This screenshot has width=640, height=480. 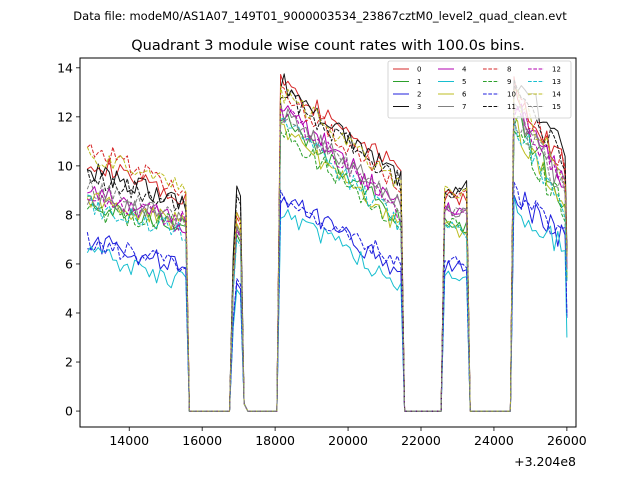 What do you see at coordinates (464, 82) in the screenshot?
I see `legend-label-5: 5` at bounding box center [464, 82].